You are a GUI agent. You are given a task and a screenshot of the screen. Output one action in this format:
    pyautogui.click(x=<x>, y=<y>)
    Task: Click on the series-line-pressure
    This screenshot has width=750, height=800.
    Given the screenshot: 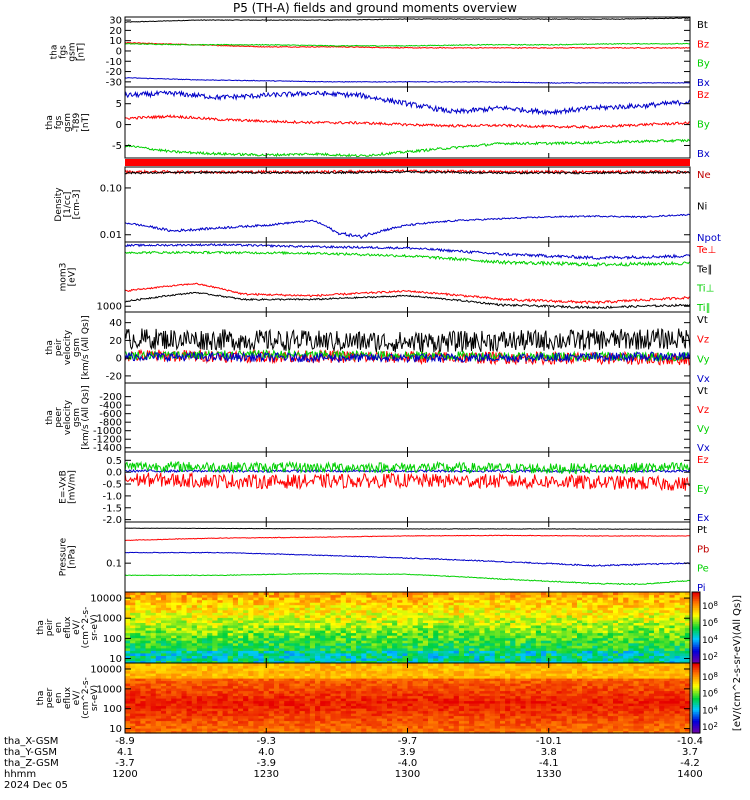 What is the action you would take?
    pyautogui.click(x=407, y=528)
    